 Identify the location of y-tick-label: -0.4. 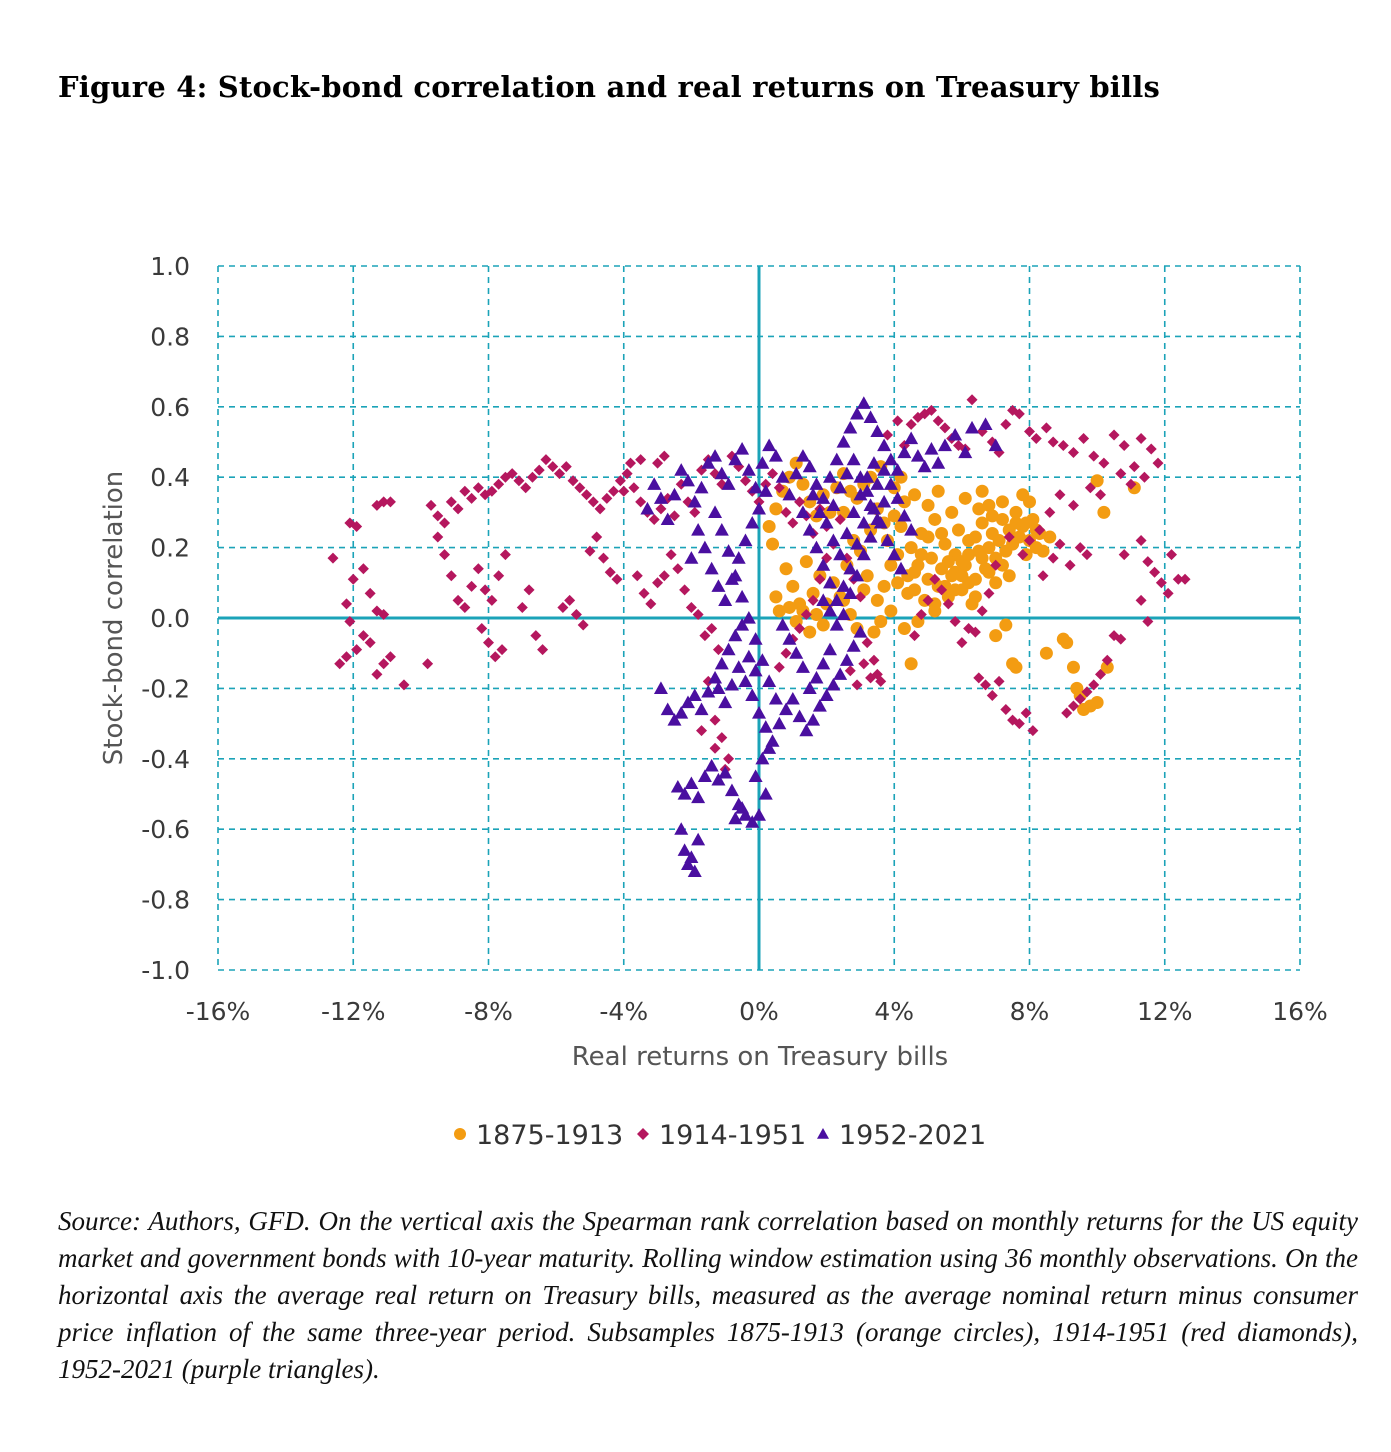
(165, 759).